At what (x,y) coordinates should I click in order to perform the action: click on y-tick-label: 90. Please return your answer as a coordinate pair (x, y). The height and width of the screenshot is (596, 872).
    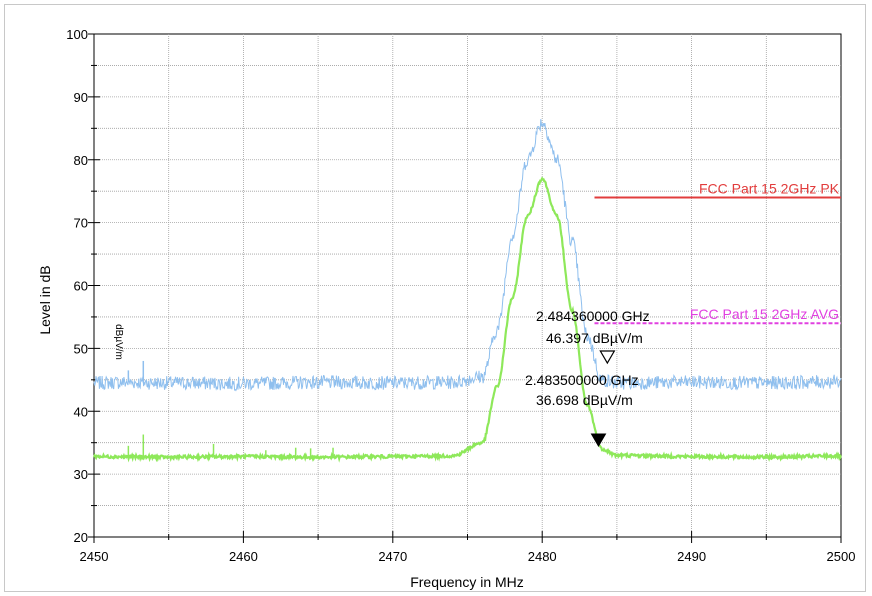
    Looking at the image, I should click on (81, 97).